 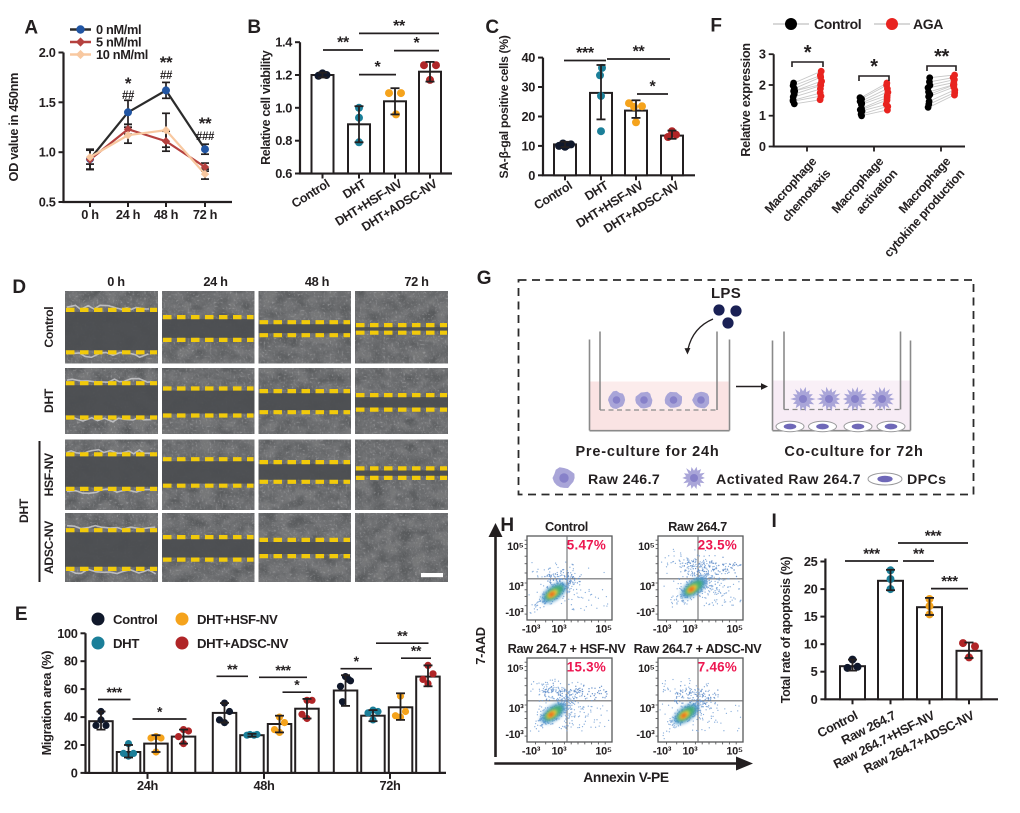 I want to click on svg-text: DHT+ADSC-NV, so click(x=243, y=643).